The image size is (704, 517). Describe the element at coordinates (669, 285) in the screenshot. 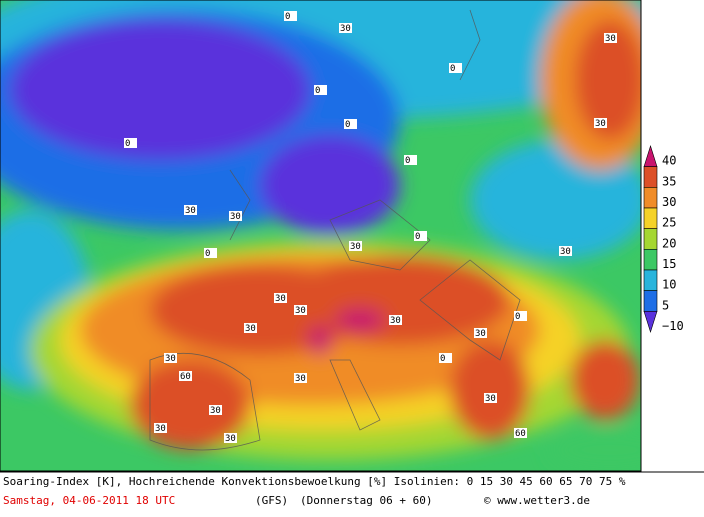

I see `colorbar-label: 10` at that location.